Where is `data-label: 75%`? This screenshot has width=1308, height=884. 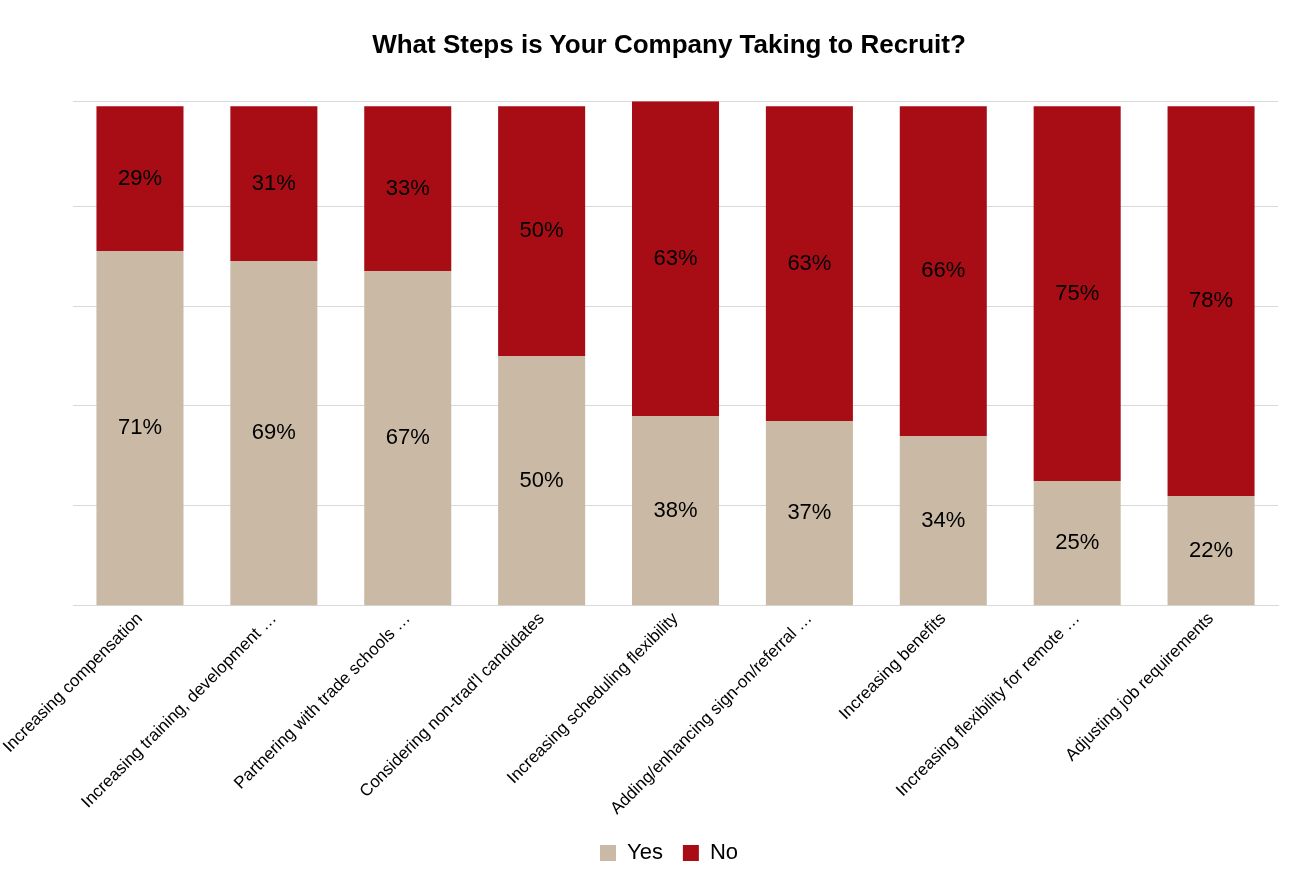
data-label: 75% is located at coordinates (1077, 292).